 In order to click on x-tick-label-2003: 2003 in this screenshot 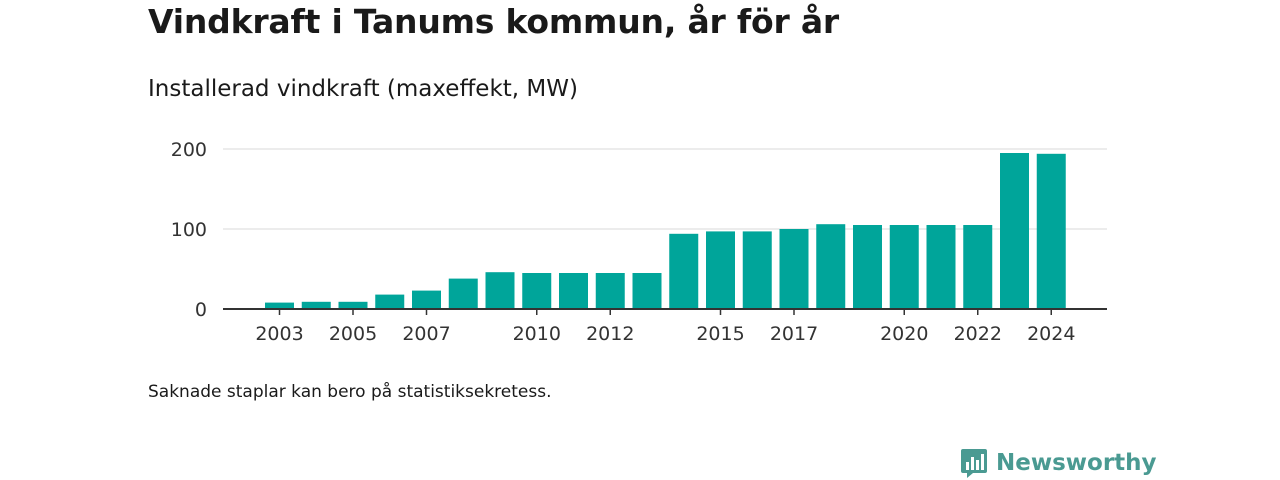, I will do `click(279, 334)`.